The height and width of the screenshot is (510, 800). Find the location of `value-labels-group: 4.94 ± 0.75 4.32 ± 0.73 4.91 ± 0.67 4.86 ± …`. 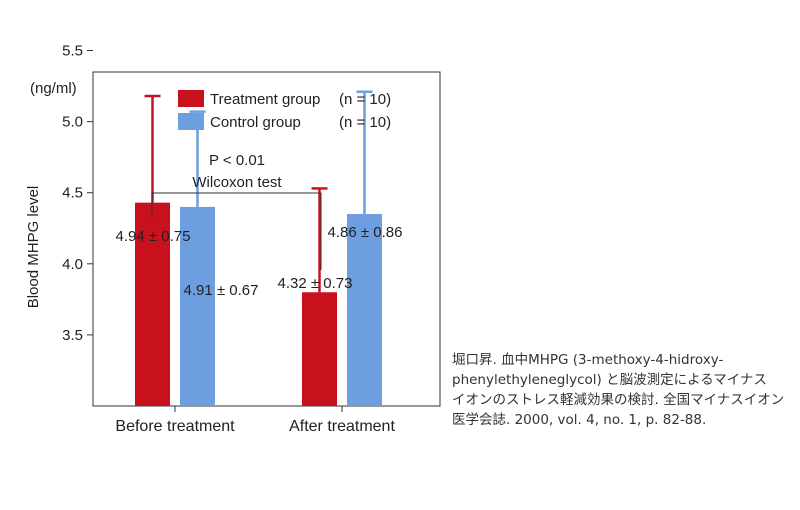

value-labels-group: 4.94 ± 0.75 4.32 ± 0.73 4.91 ± 0.67 4.86 ± … is located at coordinates (259, 261).